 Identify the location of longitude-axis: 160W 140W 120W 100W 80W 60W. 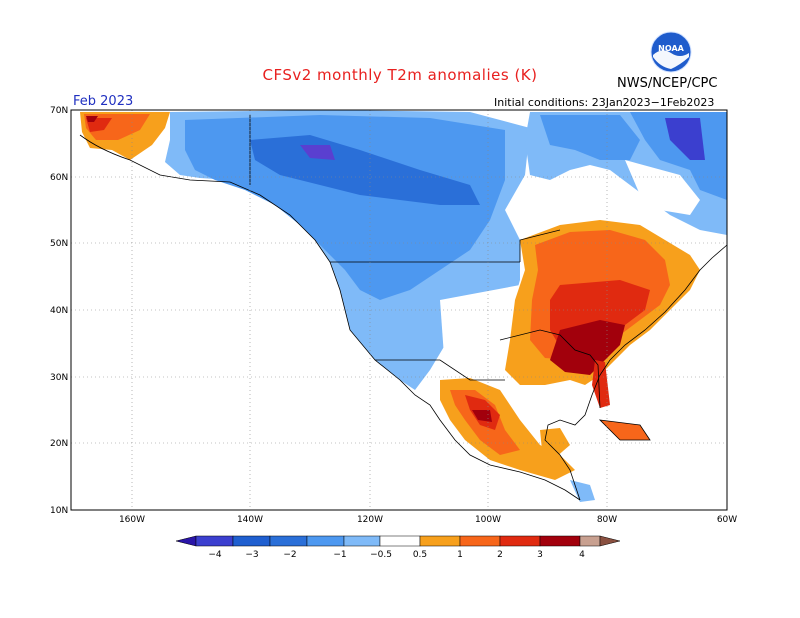
(428, 520).